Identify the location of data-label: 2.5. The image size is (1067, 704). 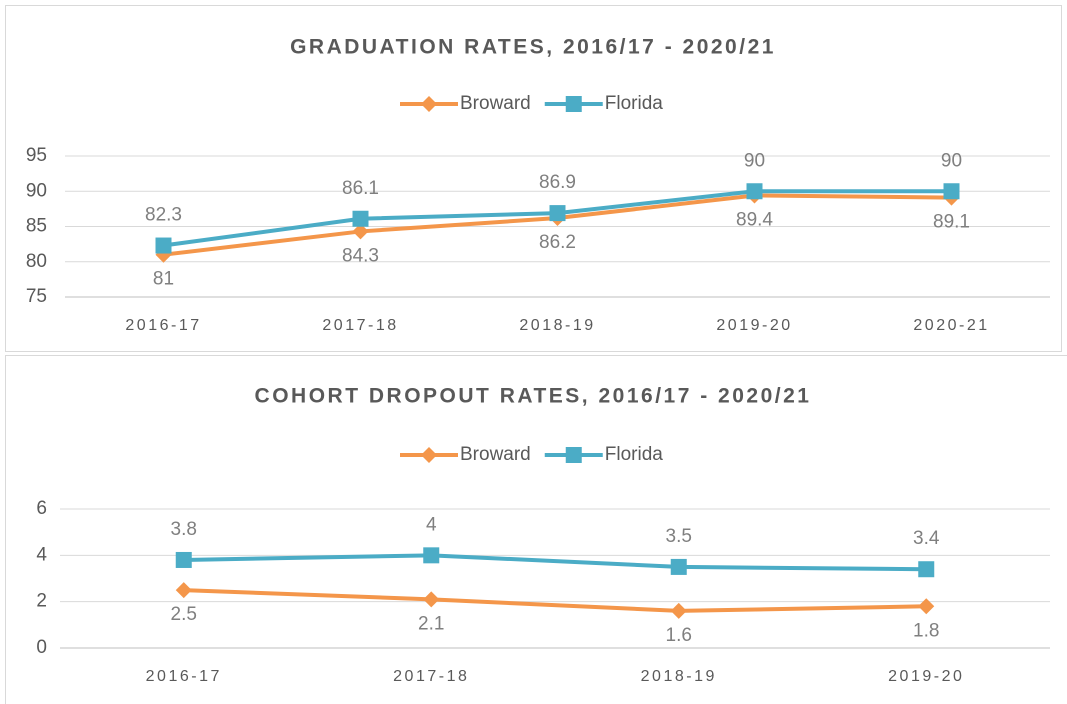
(184, 614).